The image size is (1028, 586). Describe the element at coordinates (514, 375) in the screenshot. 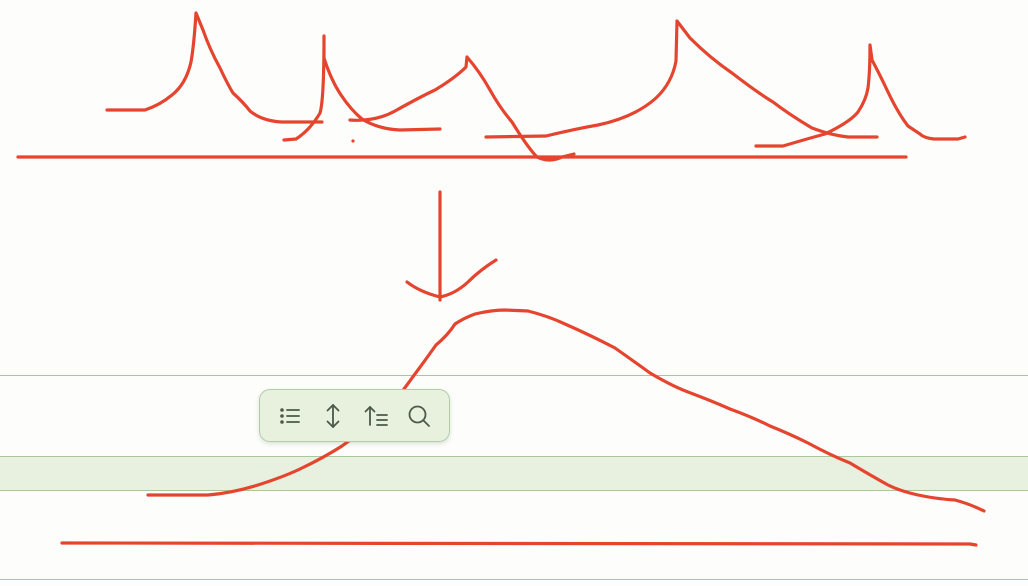

I see `band-line-top` at that location.